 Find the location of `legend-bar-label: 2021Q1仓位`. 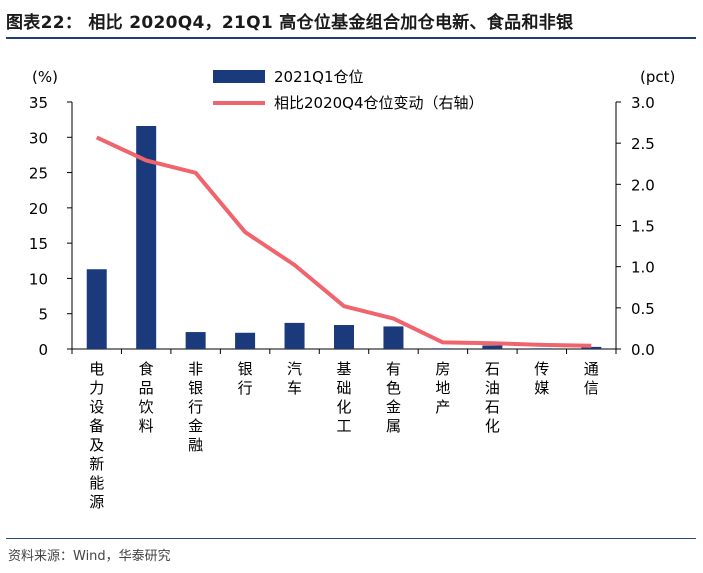

legend-bar-label: 2021Q1仓位 is located at coordinates (319, 77).